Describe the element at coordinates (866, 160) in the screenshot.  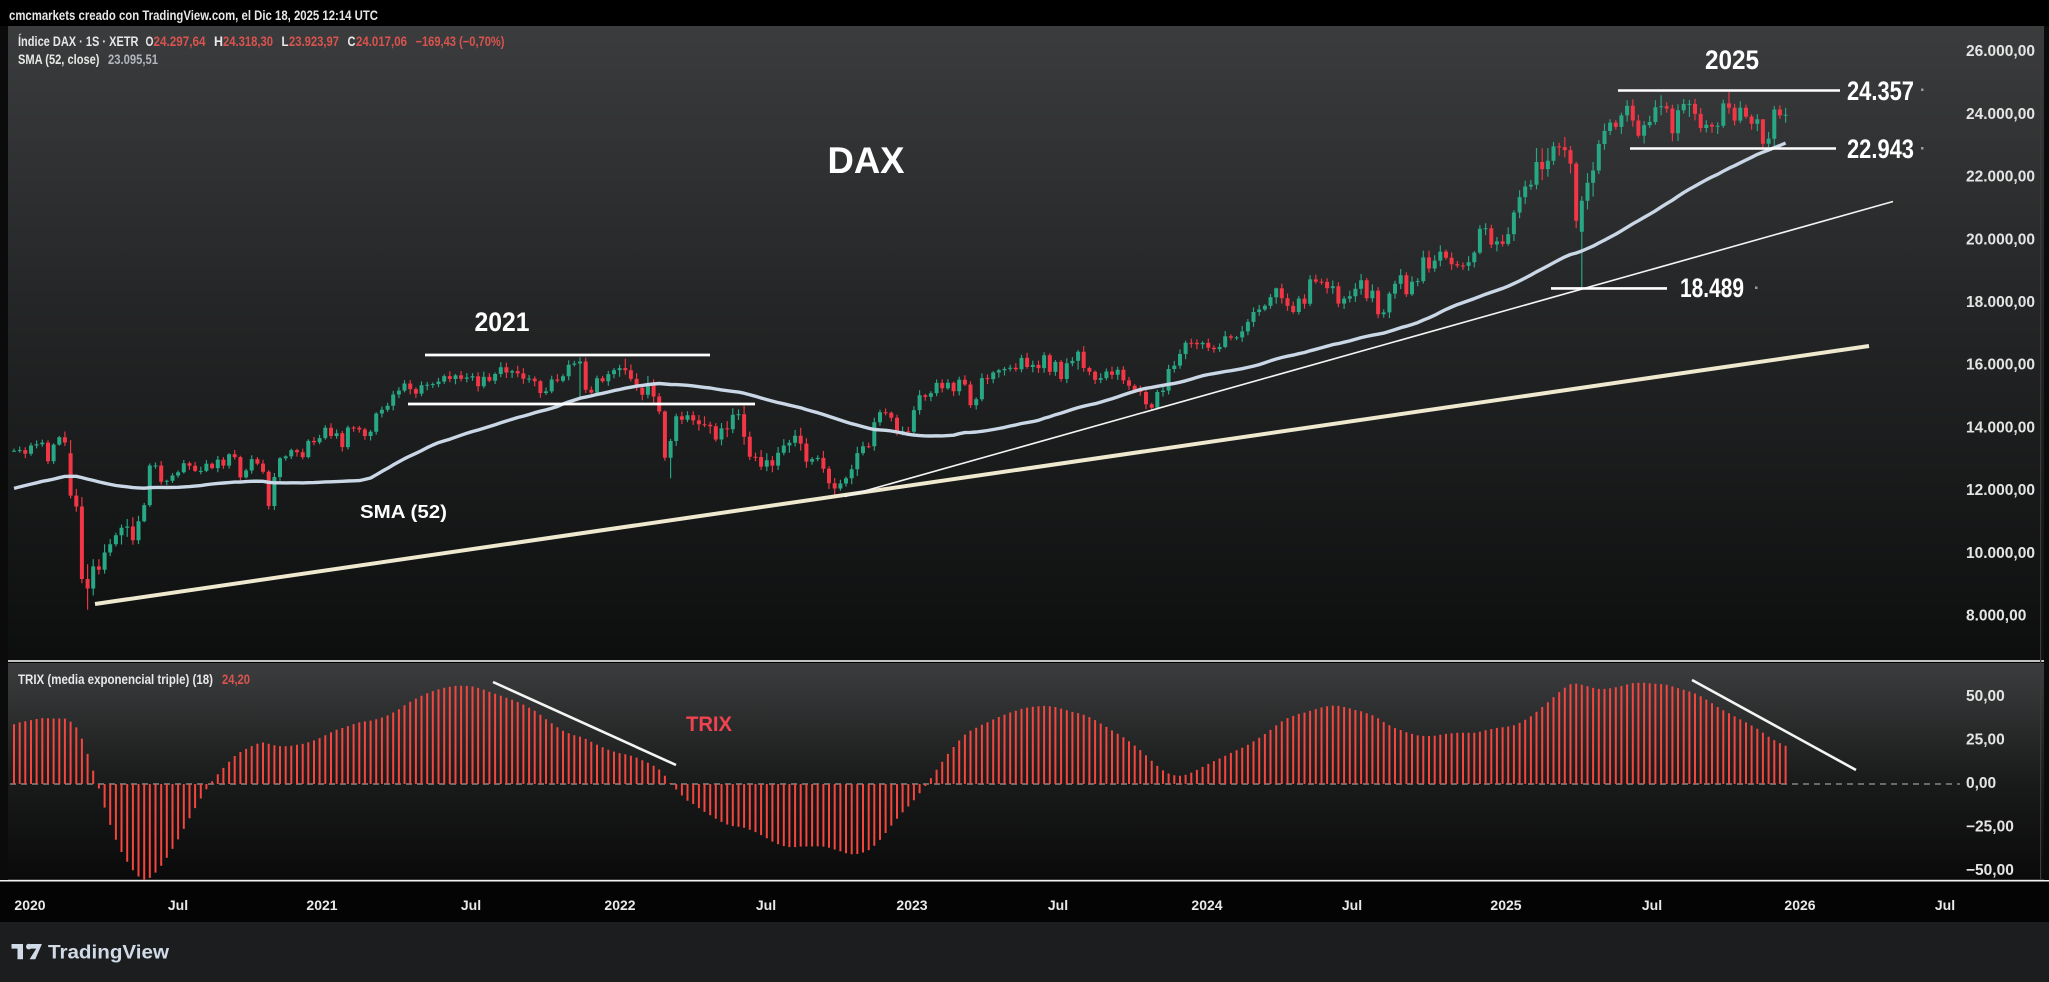
I see `svg-text: DAX` at that location.